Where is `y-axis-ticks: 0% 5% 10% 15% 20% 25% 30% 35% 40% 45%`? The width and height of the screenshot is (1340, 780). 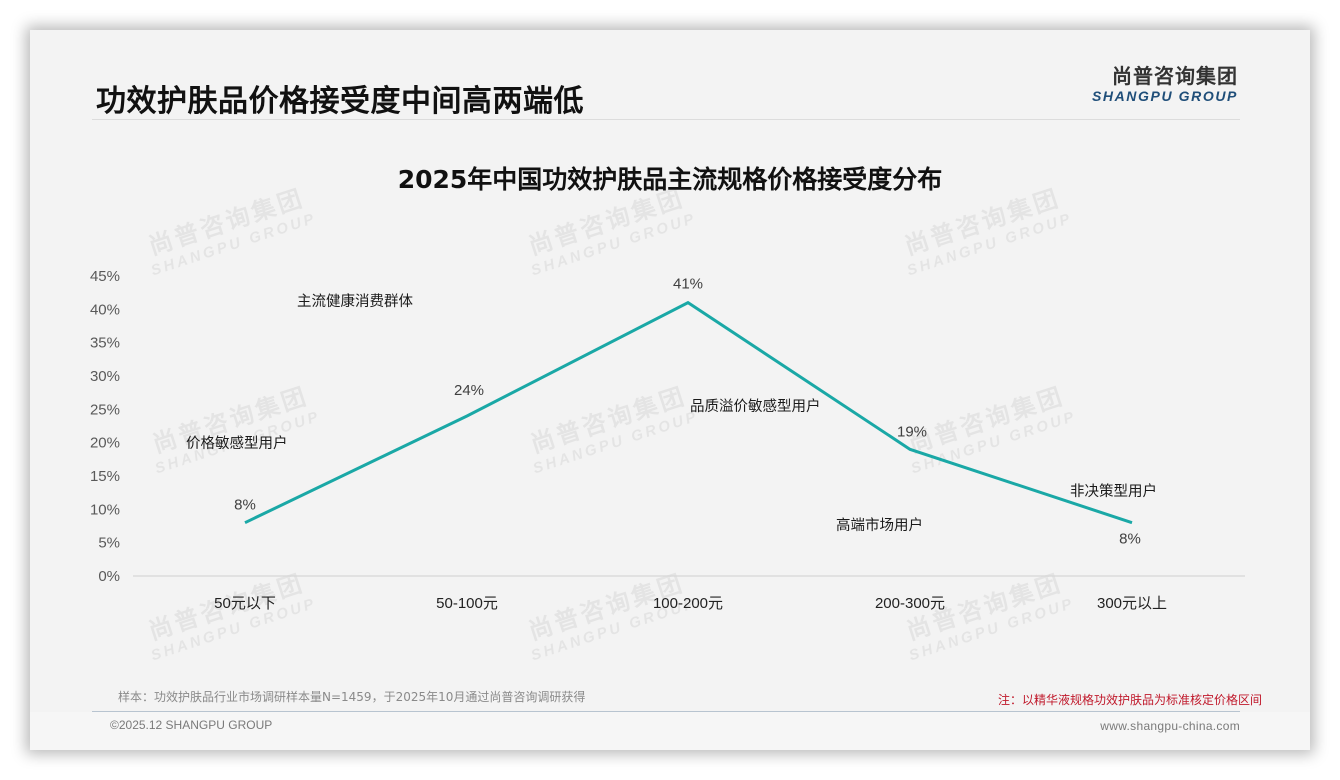 y-axis-ticks: 0% 5% 10% 15% 20% 25% 30% 35% 40% 45% is located at coordinates (105, 426).